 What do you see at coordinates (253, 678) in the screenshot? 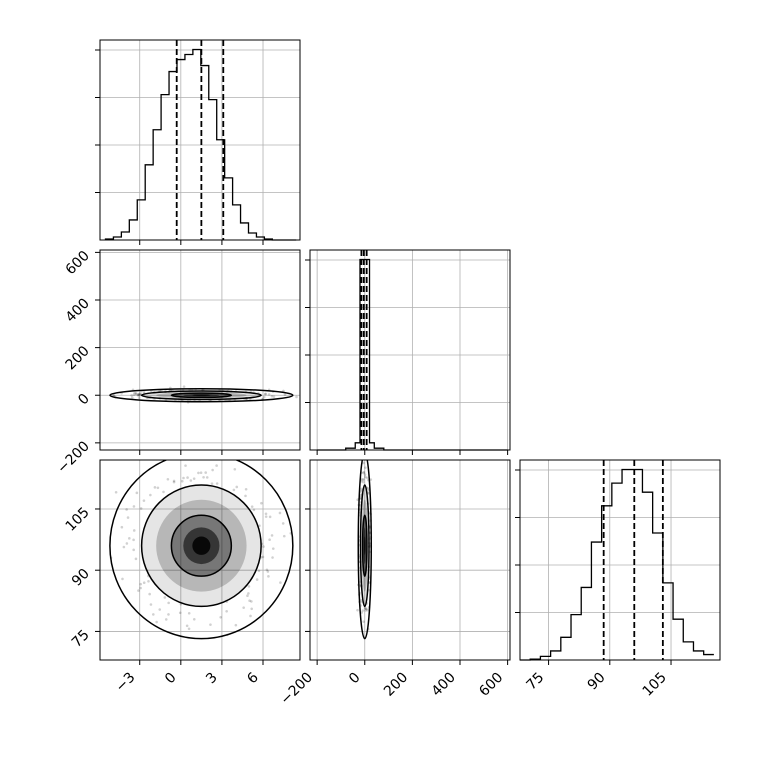
I see `pair-p0-p2-xtick-label-3: 6` at bounding box center [253, 678].